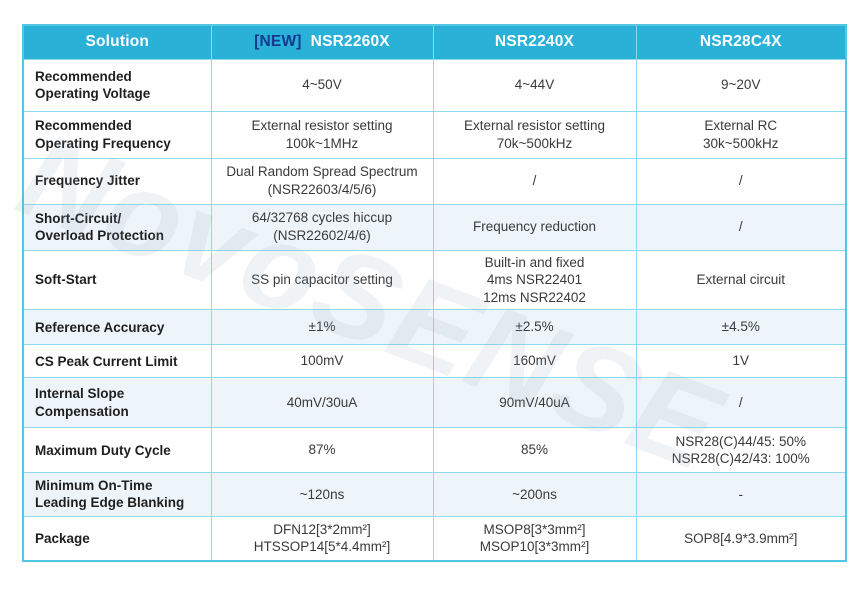  I want to click on table-cell: 4~44V, so click(534, 85).